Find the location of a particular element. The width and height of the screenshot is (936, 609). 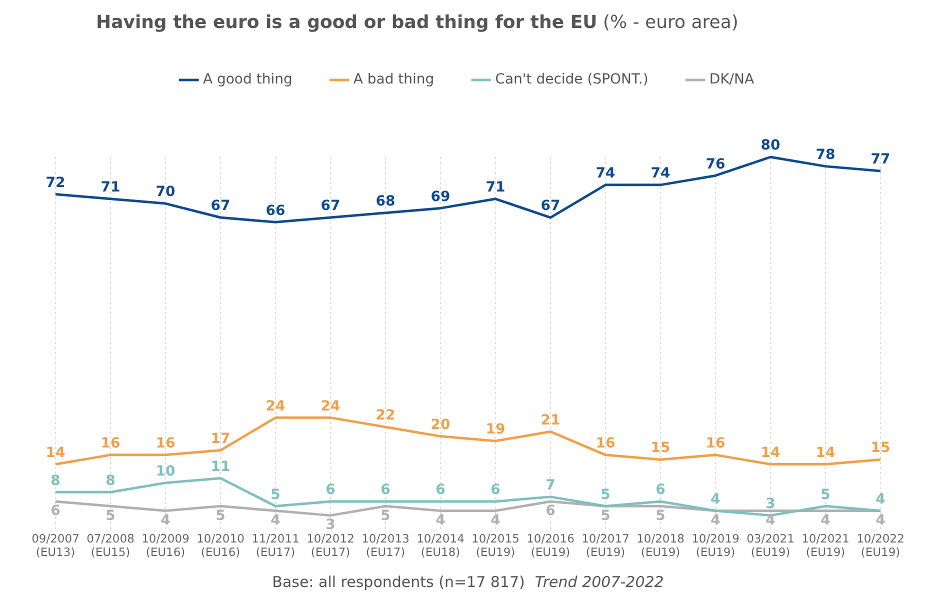

data-label: 66 is located at coordinates (276, 210).